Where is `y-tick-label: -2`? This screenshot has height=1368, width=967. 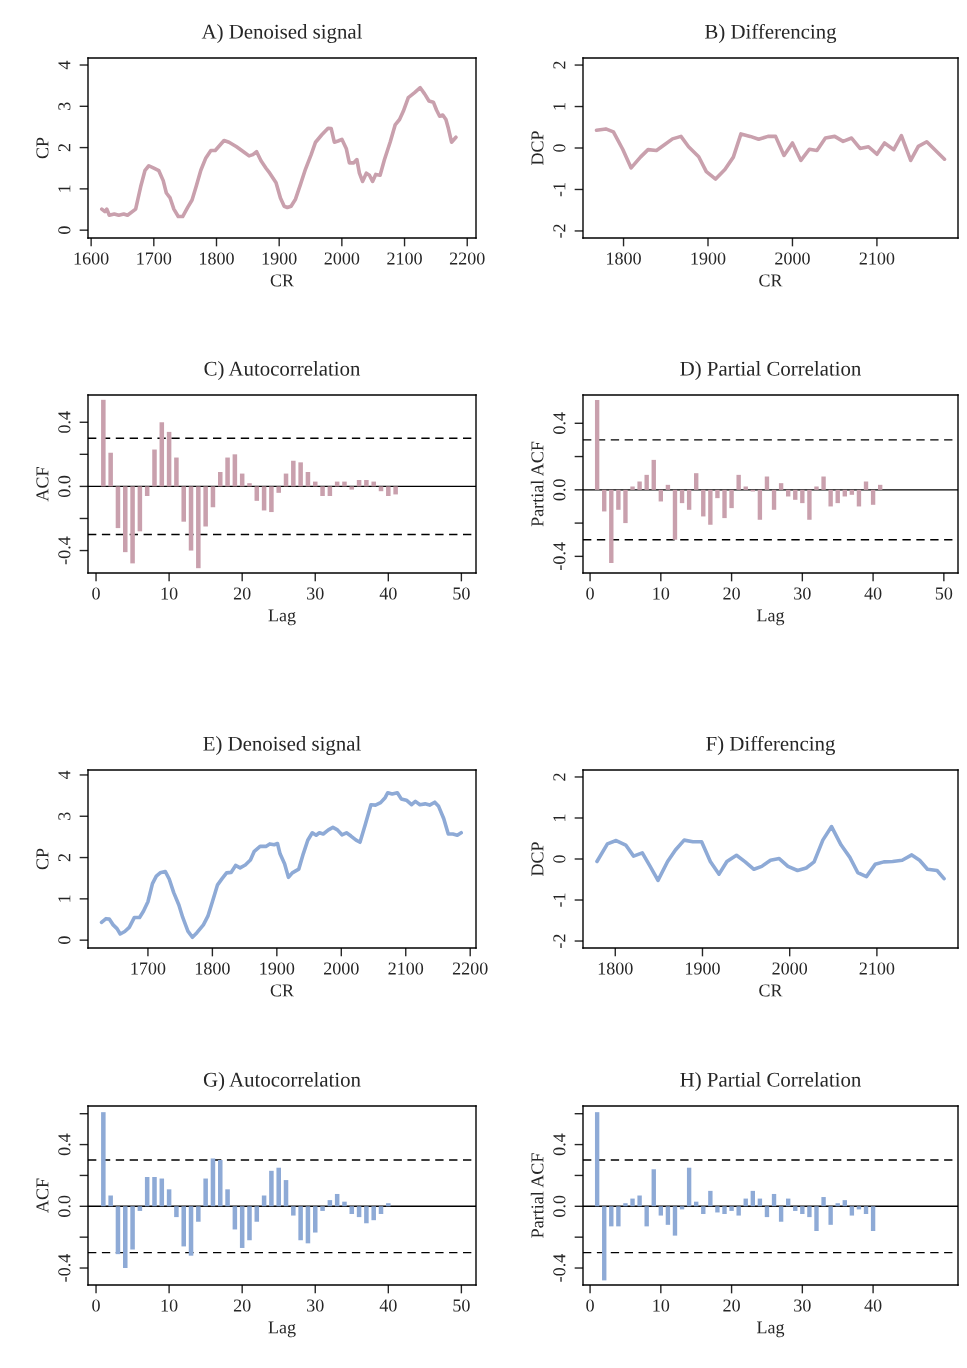
y-tick-label: -2 is located at coordinates (559, 941).